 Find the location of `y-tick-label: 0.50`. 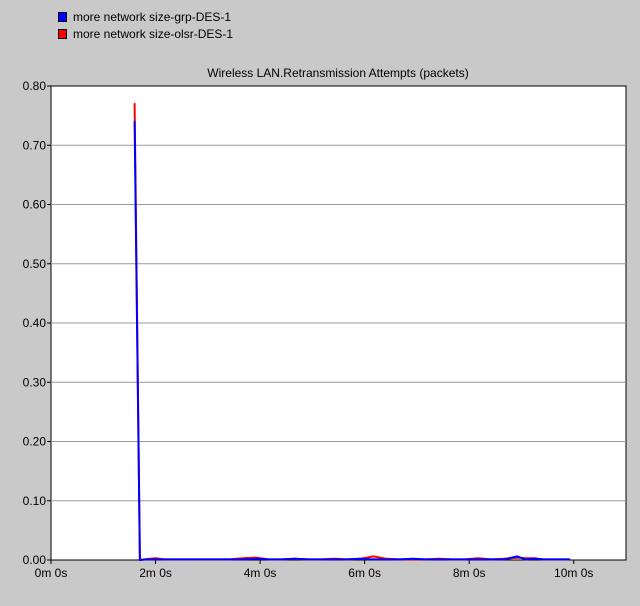

y-tick-label: 0.50 is located at coordinates (35, 264).